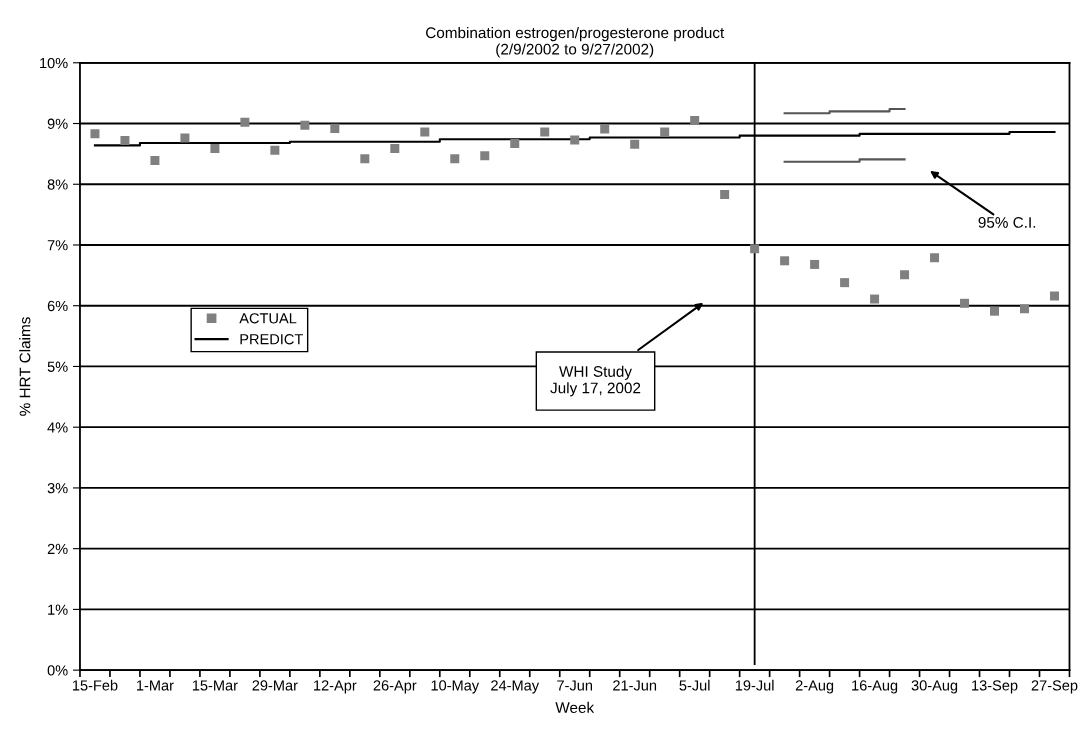 The width and height of the screenshot is (1085, 730). Describe the element at coordinates (814, 687) in the screenshot. I see `x-tick-label: 2-Aug` at that location.